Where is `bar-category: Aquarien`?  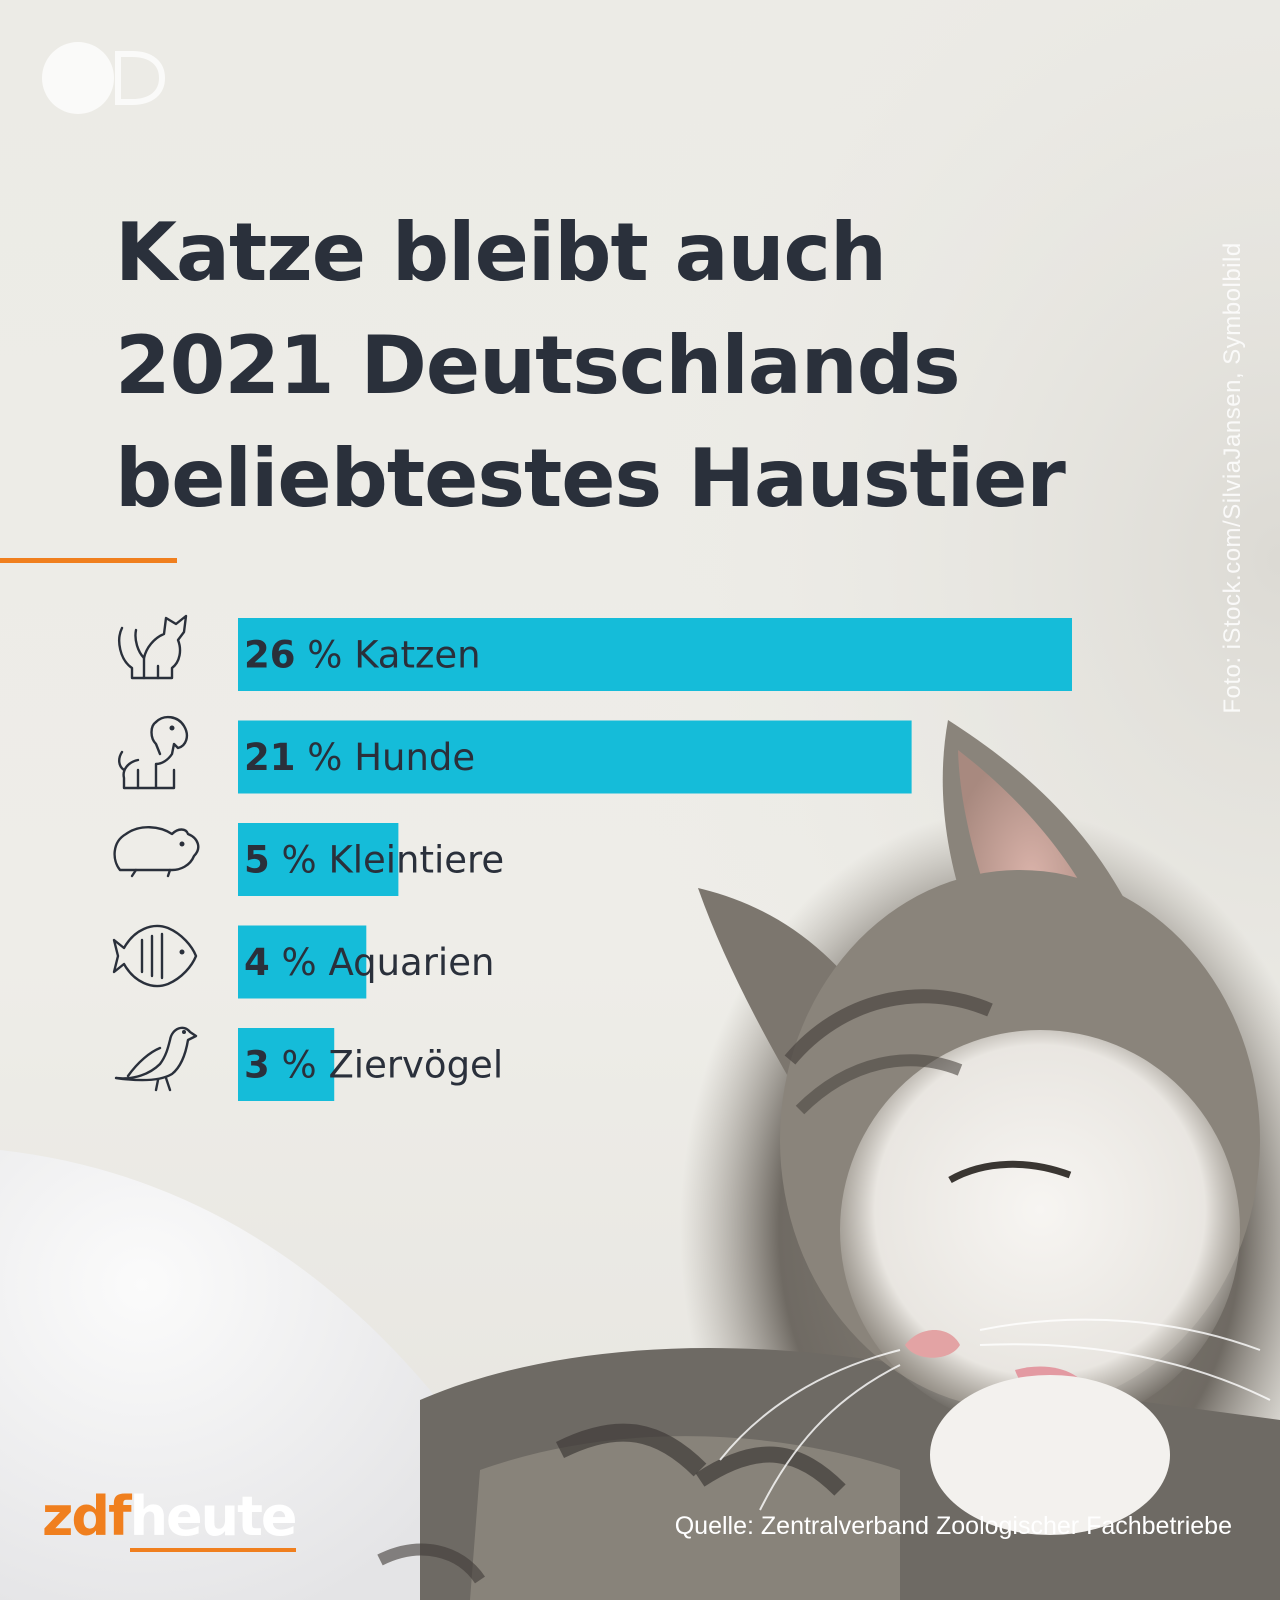 bar-category: Aquarien is located at coordinates (411, 962).